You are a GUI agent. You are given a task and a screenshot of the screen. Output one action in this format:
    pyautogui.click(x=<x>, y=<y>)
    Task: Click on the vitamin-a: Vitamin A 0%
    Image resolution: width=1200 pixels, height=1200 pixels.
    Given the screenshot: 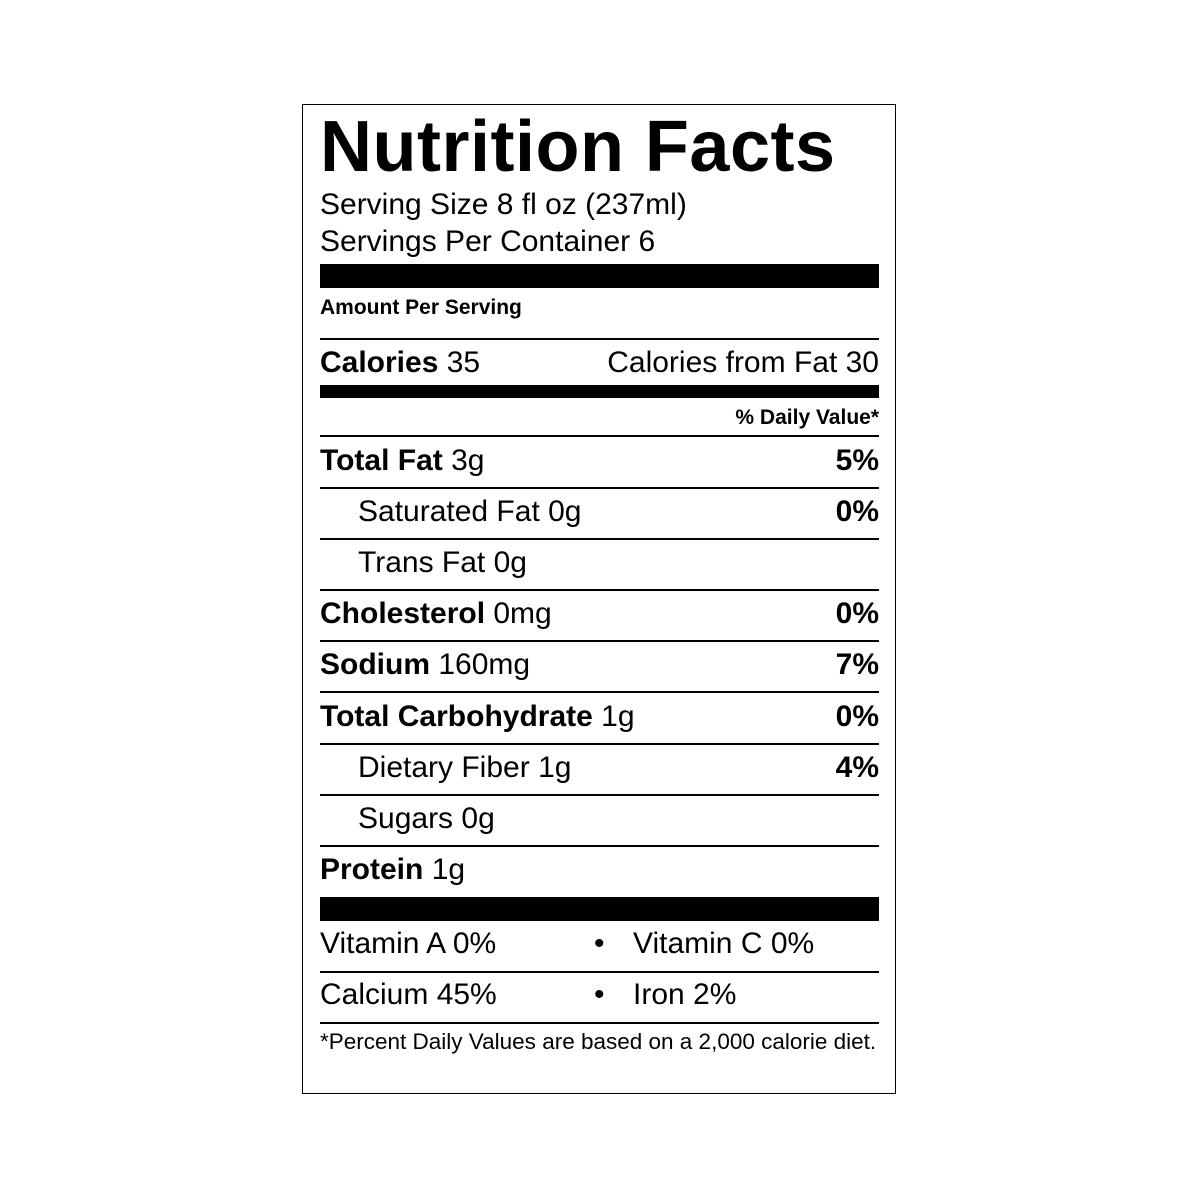 What is the action you would take?
    pyautogui.click(x=408, y=943)
    